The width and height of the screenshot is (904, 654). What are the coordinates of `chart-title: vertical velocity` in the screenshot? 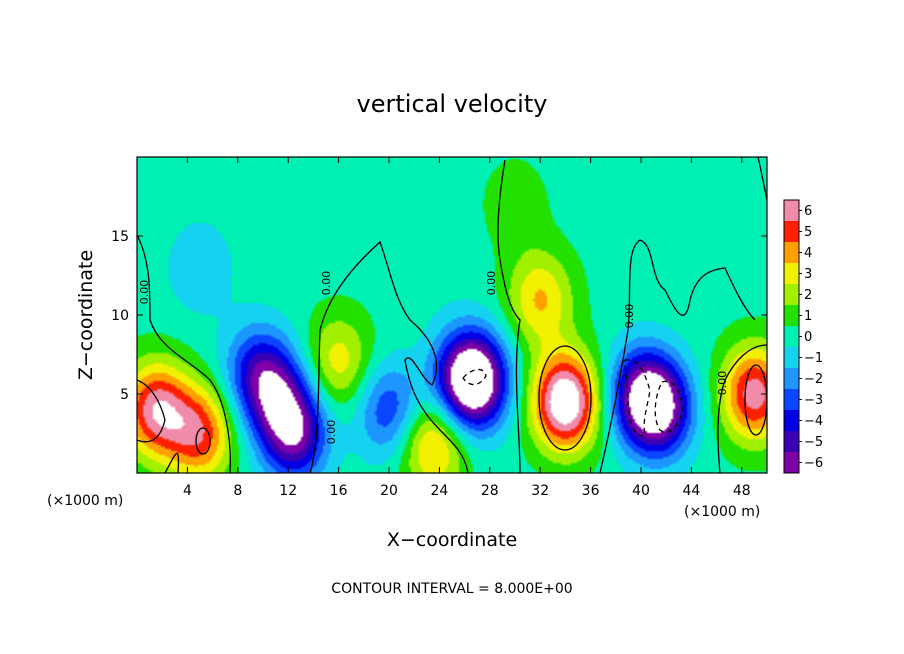 It's located at (452, 104).